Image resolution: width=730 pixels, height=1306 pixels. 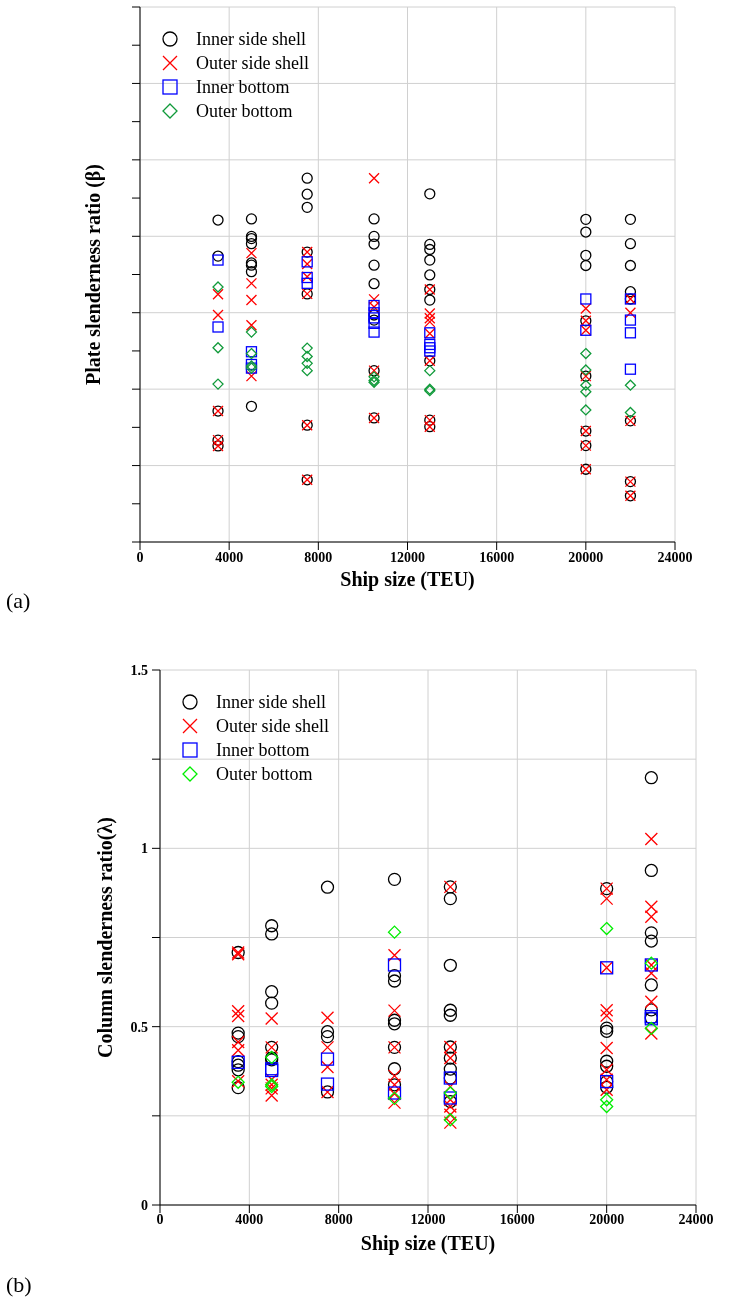 What do you see at coordinates (139, 670) in the screenshot?
I see `y-tick-label: 1.5` at bounding box center [139, 670].